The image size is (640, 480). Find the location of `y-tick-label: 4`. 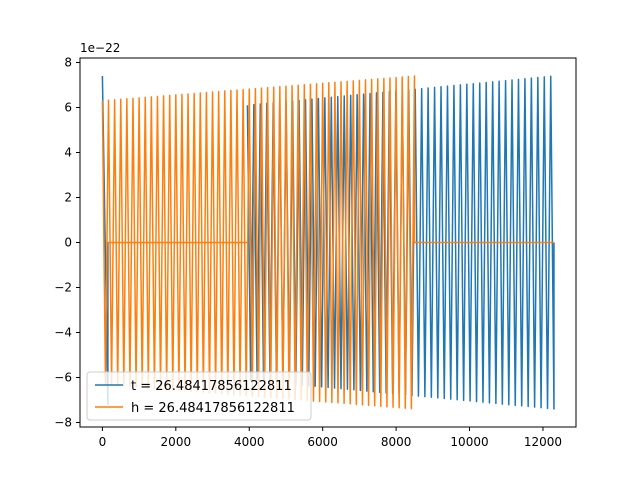

y-tick-label: 4 is located at coordinates (68, 153).